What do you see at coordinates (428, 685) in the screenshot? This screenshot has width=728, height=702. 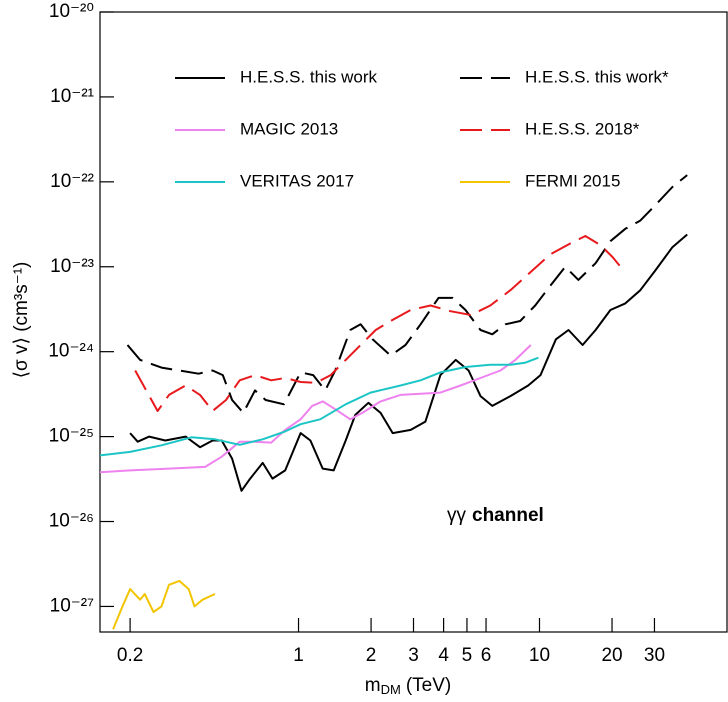 I see `x-label-unit: (TeV)` at bounding box center [428, 685].